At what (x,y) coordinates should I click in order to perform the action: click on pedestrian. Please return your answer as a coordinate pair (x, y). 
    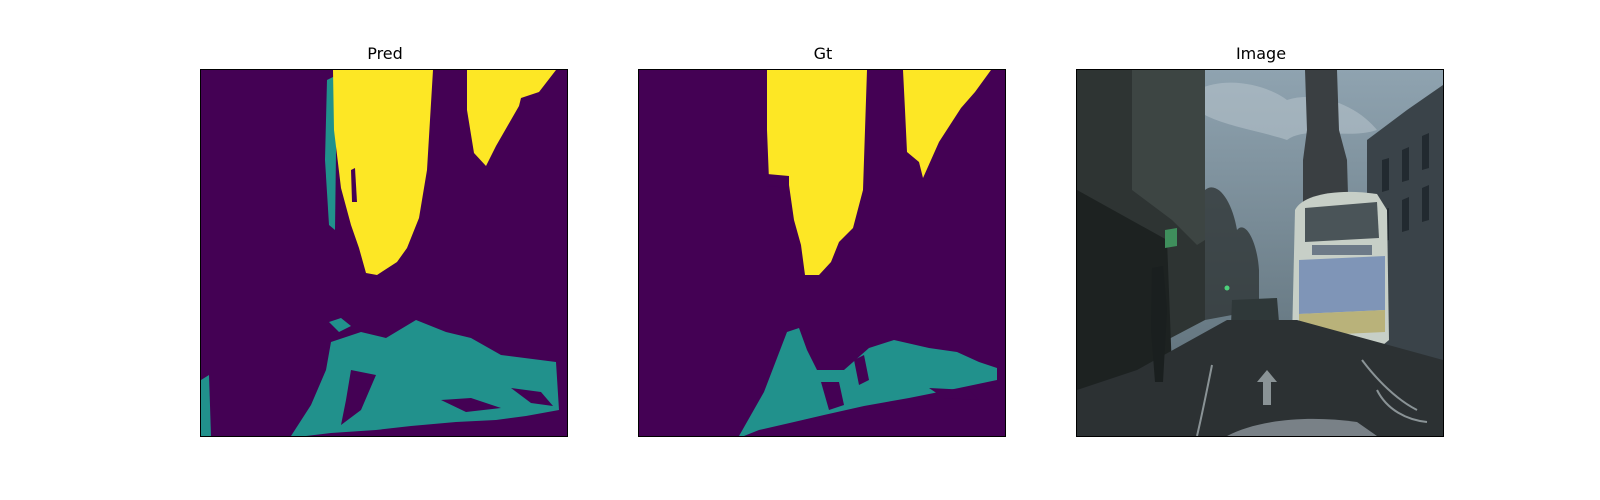
    Looking at the image, I should click on (1159, 324).